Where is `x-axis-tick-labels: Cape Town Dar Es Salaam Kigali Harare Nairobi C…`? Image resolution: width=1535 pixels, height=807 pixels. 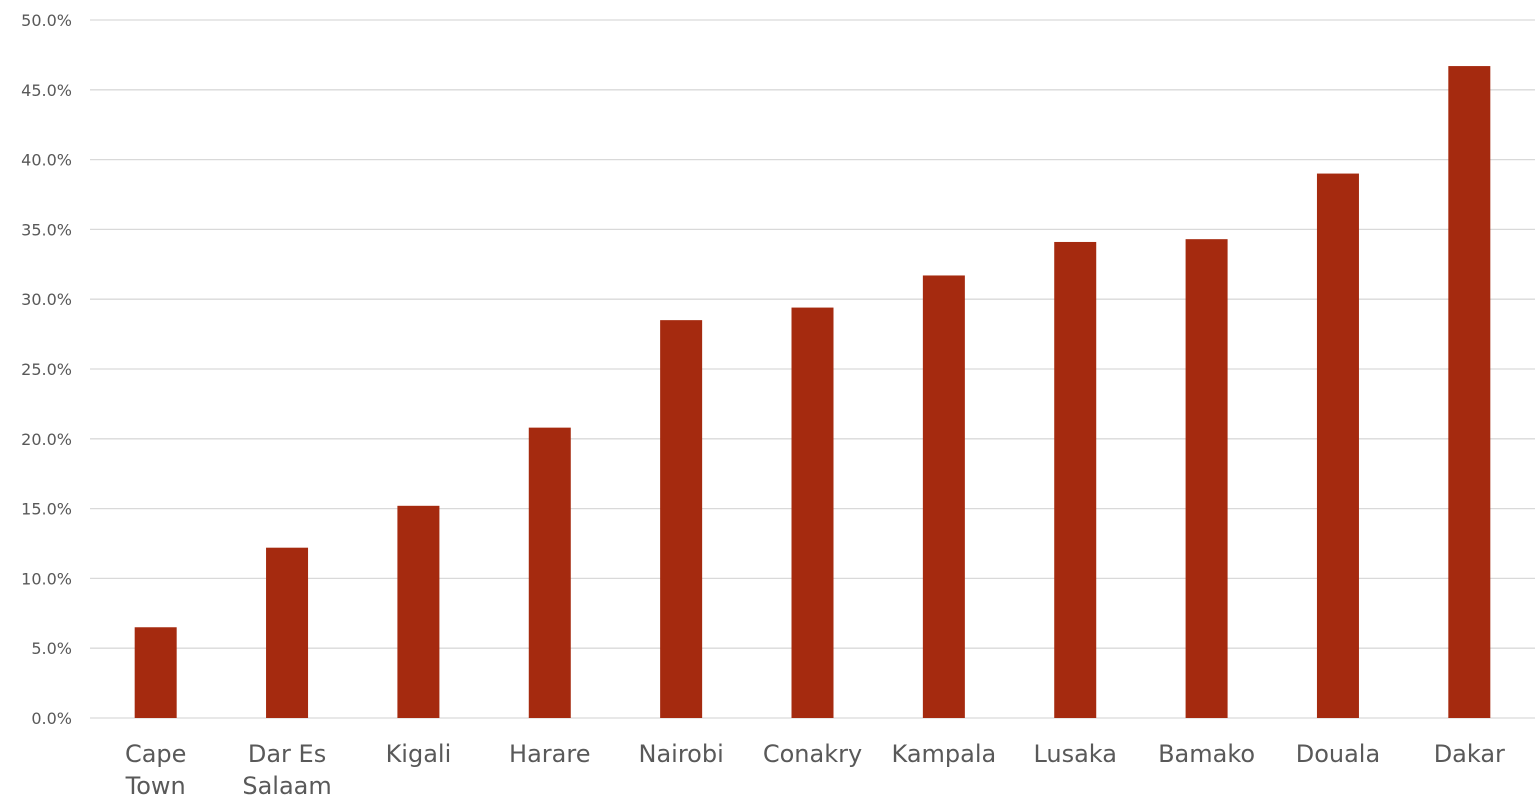 x-axis-tick-labels: Cape Town Dar Es Salaam Kigali Harare Nairobi C… is located at coordinates (815, 770).